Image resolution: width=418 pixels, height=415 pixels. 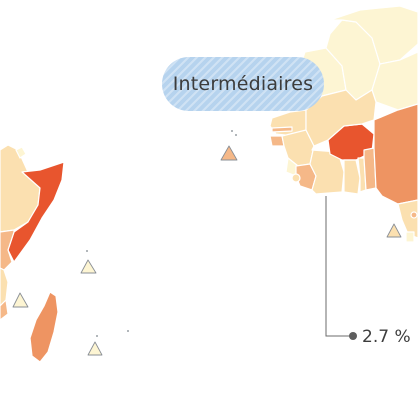 What do you see at coordinates (44, 327) in the screenshot?
I see `country-madagascar` at bounding box center [44, 327].